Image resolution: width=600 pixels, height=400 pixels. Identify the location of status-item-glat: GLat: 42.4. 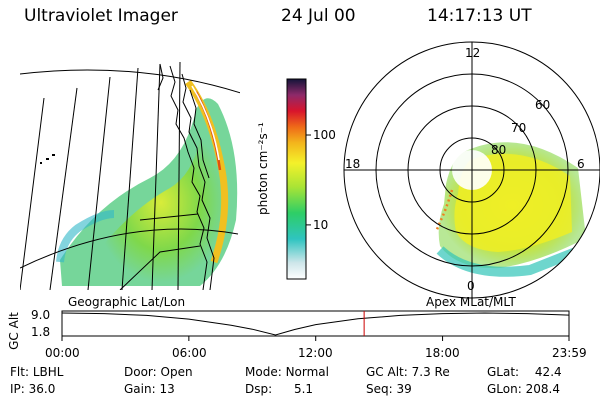
(524, 372).